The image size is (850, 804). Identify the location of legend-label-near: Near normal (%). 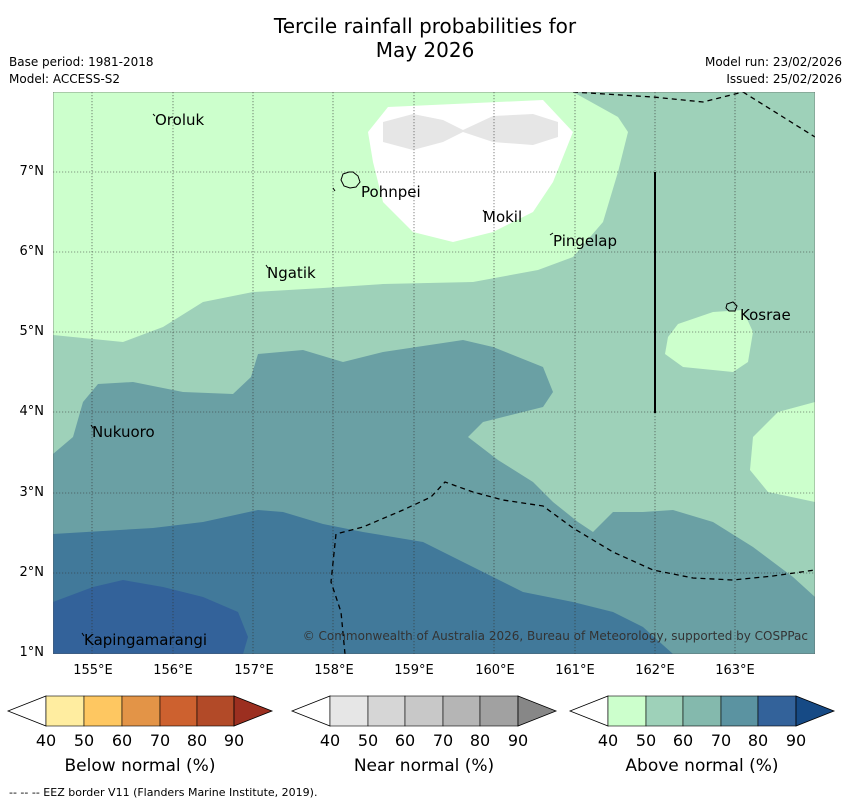
(424, 766).